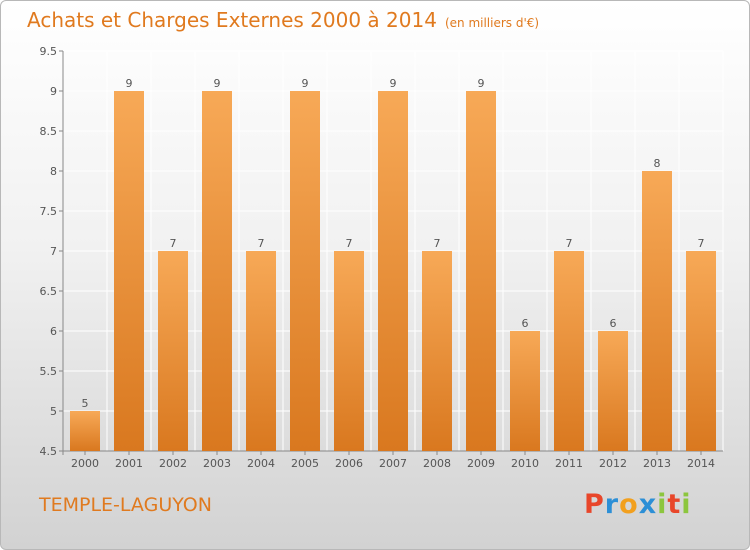 This screenshot has width=750, height=550. Describe the element at coordinates (53, 91) in the screenshot. I see `y-tick-label: 9` at that location.